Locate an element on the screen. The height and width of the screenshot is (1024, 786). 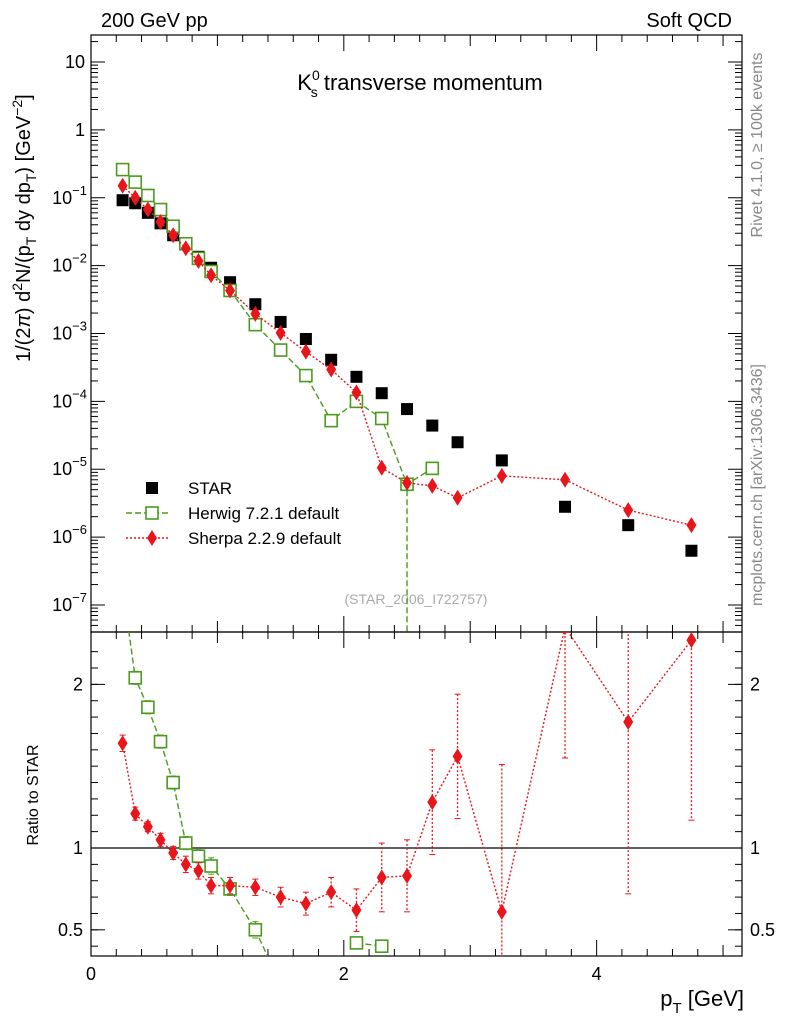
y-tick-label: 10⁻⁴ is located at coordinates (69, 398).